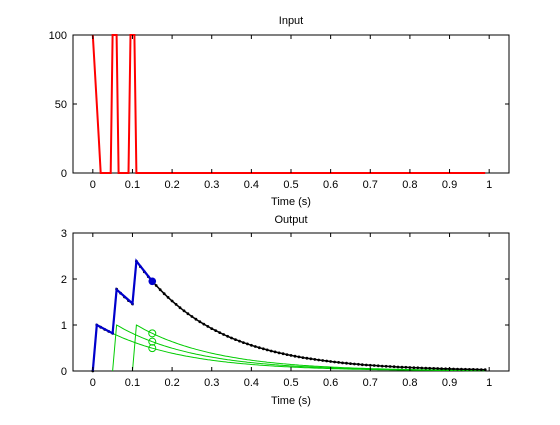  I want to click on x-tick-label: 1, so click(489, 383).